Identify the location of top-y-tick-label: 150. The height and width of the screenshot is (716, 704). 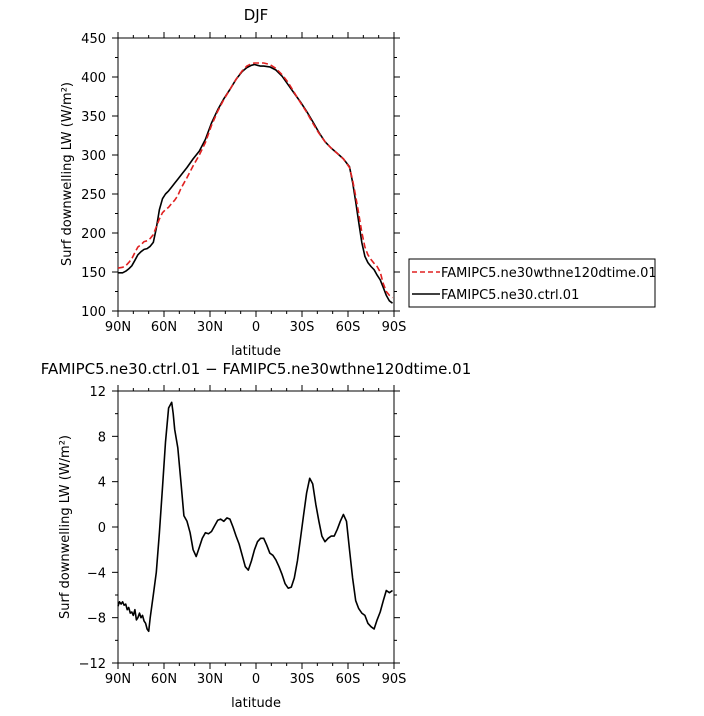
(93, 273).